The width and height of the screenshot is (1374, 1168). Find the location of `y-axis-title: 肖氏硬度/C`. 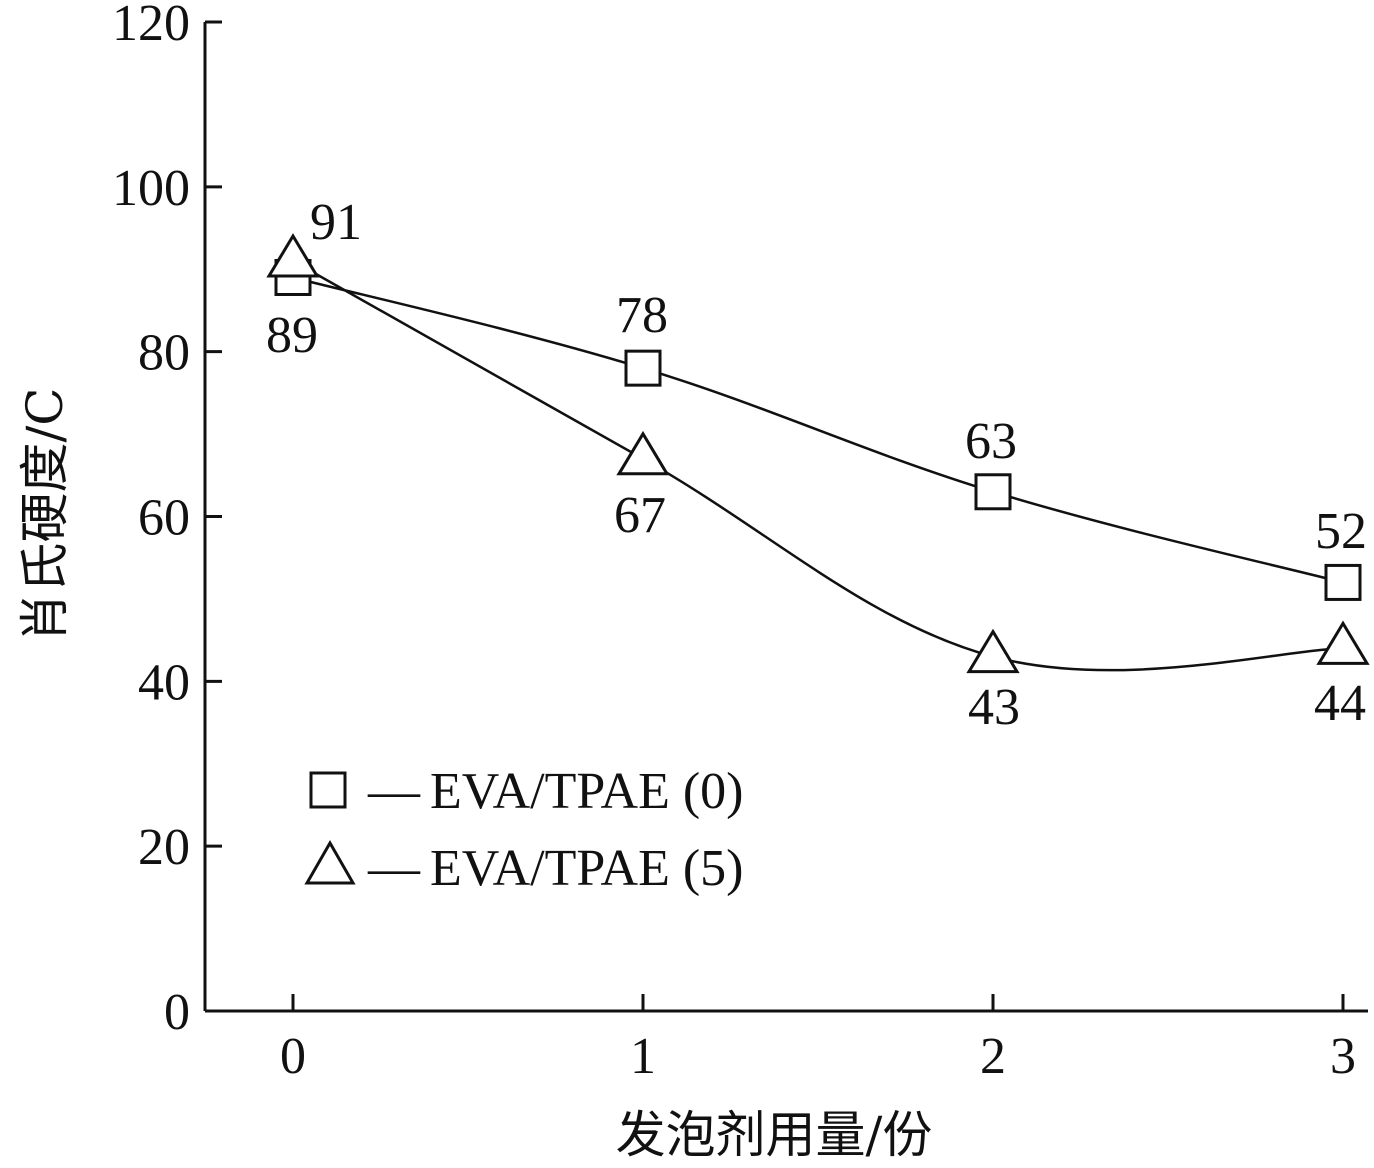

y-axis-title: 肖氏硬度/C is located at coordinates (45, 514).